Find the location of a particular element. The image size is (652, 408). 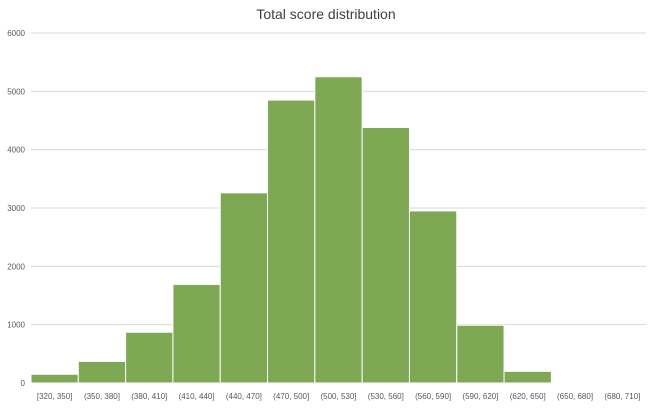

y-axis-ticks: 0 1000 2000 3000 4000 5000 6000 is located at coordinates (16, 208).